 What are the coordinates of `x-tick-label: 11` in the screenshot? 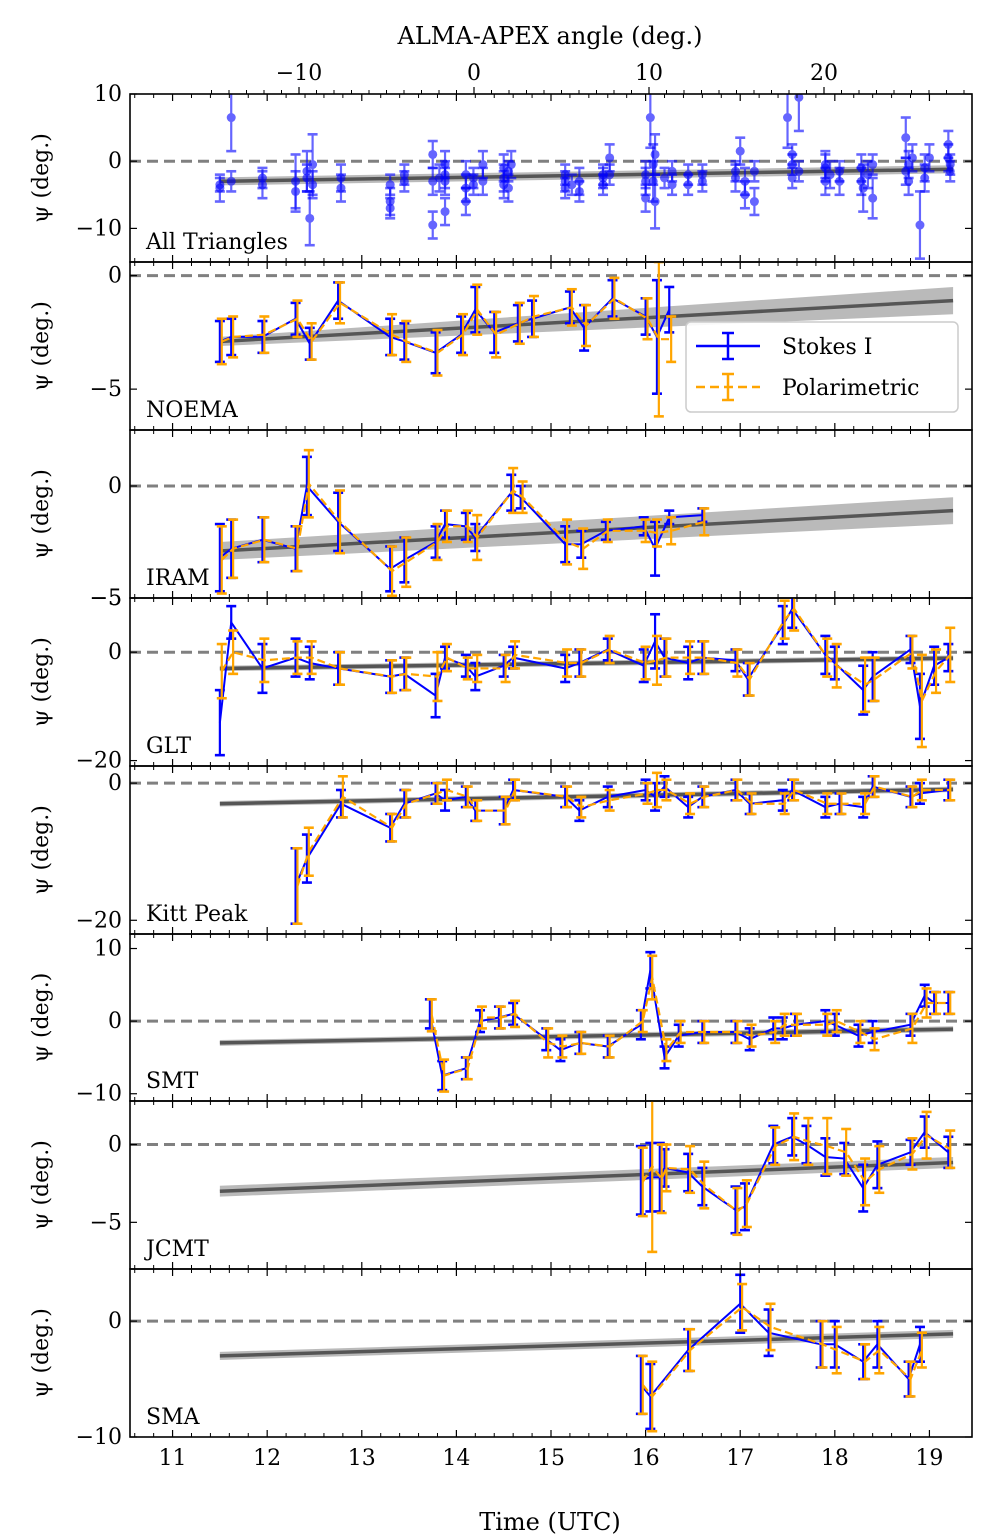 It's located at (173, 1458).